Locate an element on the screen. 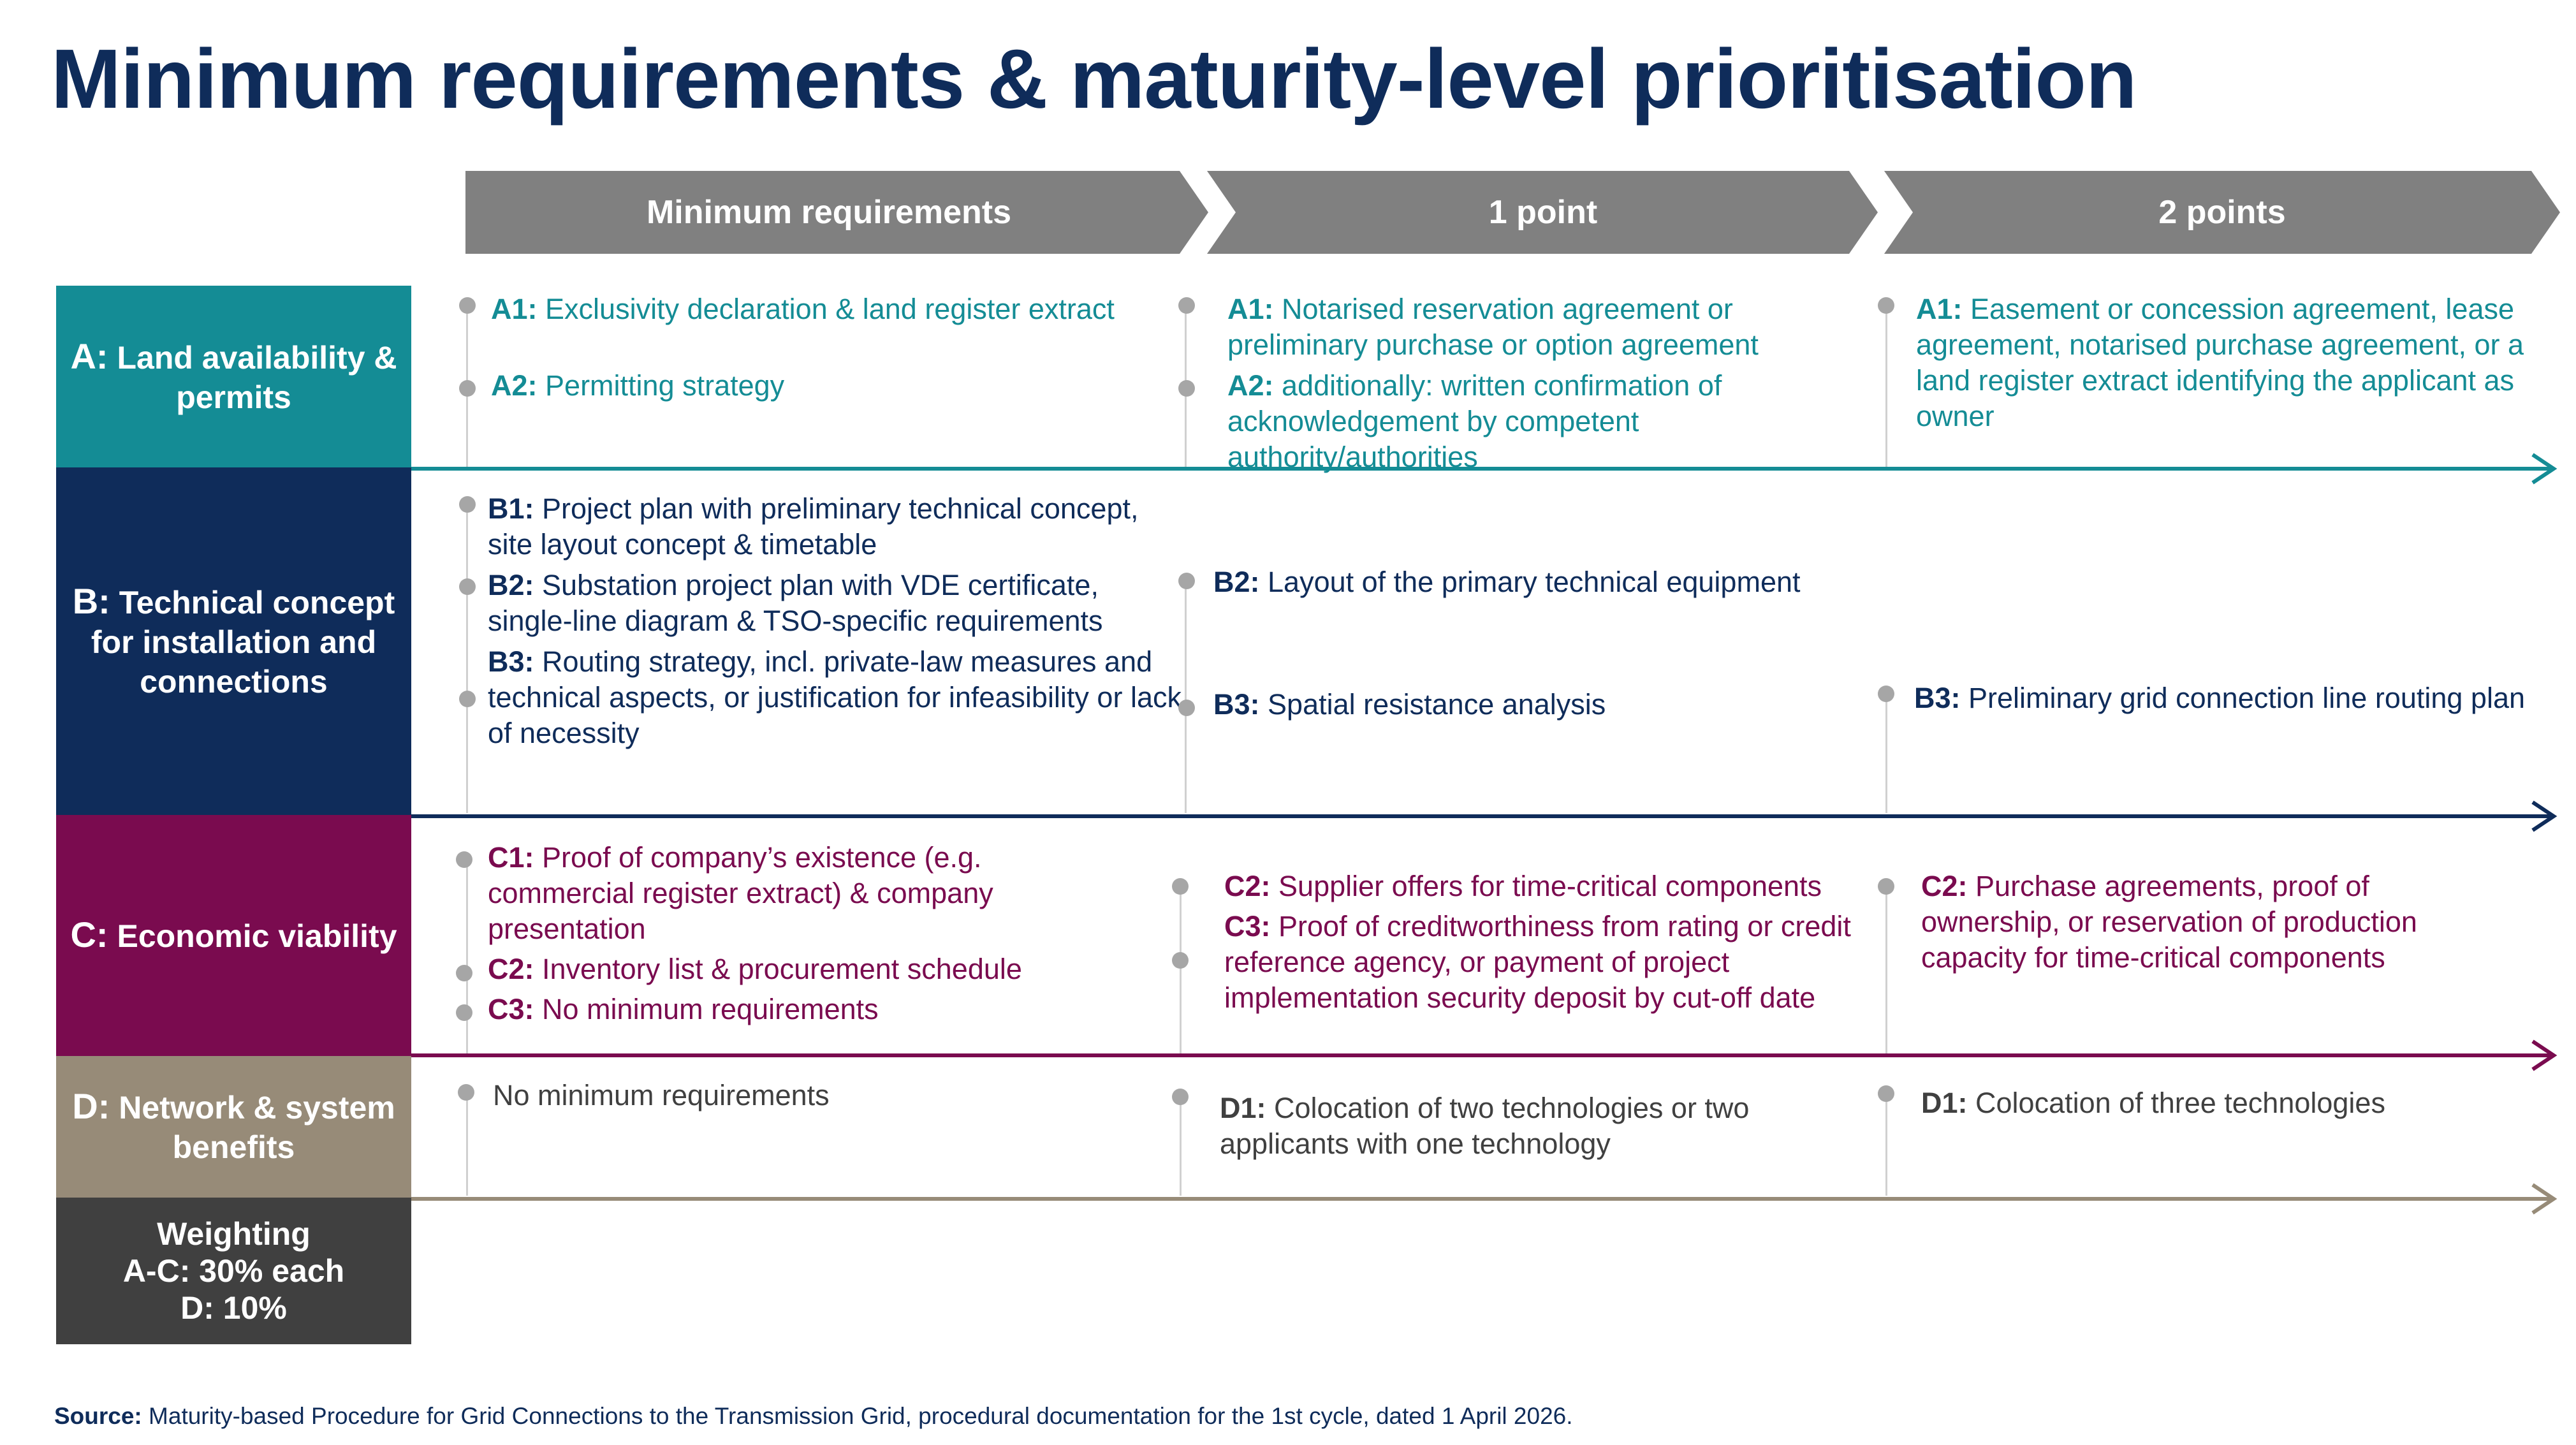  row-d-2pt-item-1: D1: Colocation of three technologies is located at coordinates (2153, 1103).